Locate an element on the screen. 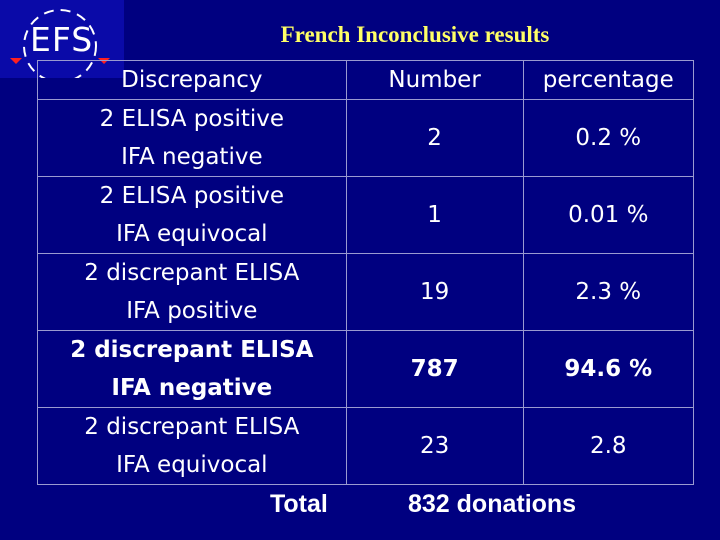  number-cell: 1 is located at coordinates (434, 215).